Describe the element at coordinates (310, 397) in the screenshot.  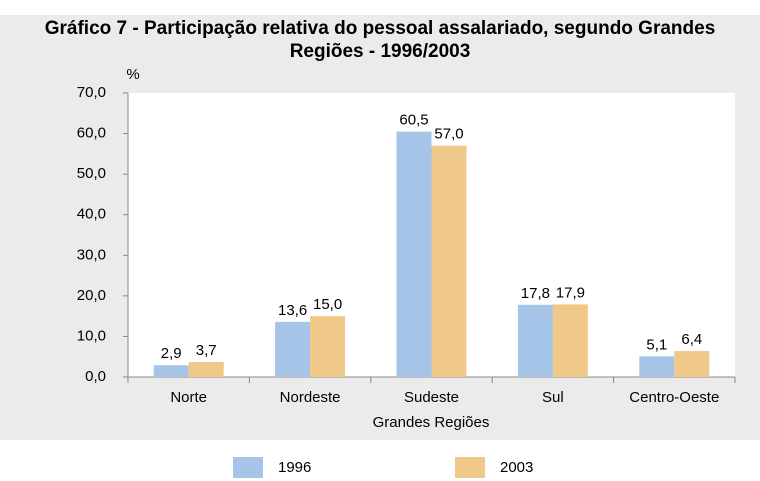
I see `x-tick-label: Nordeste` at that location.